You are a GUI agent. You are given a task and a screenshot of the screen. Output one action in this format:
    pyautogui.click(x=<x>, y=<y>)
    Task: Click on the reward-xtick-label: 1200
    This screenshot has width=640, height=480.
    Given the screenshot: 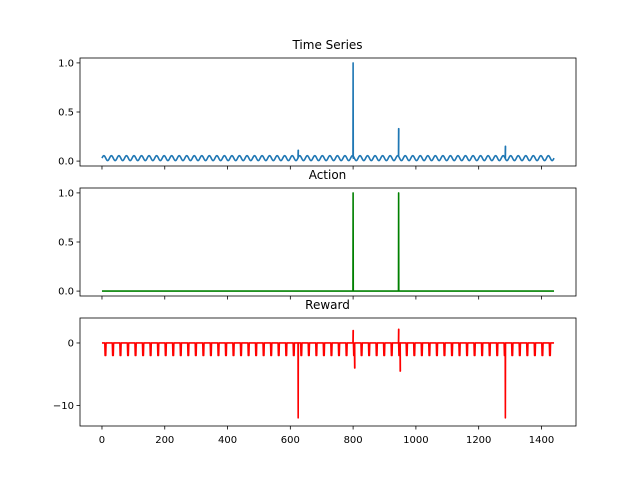 What is the action you would take?
    pyautogui.click(x=478, y=440)
    